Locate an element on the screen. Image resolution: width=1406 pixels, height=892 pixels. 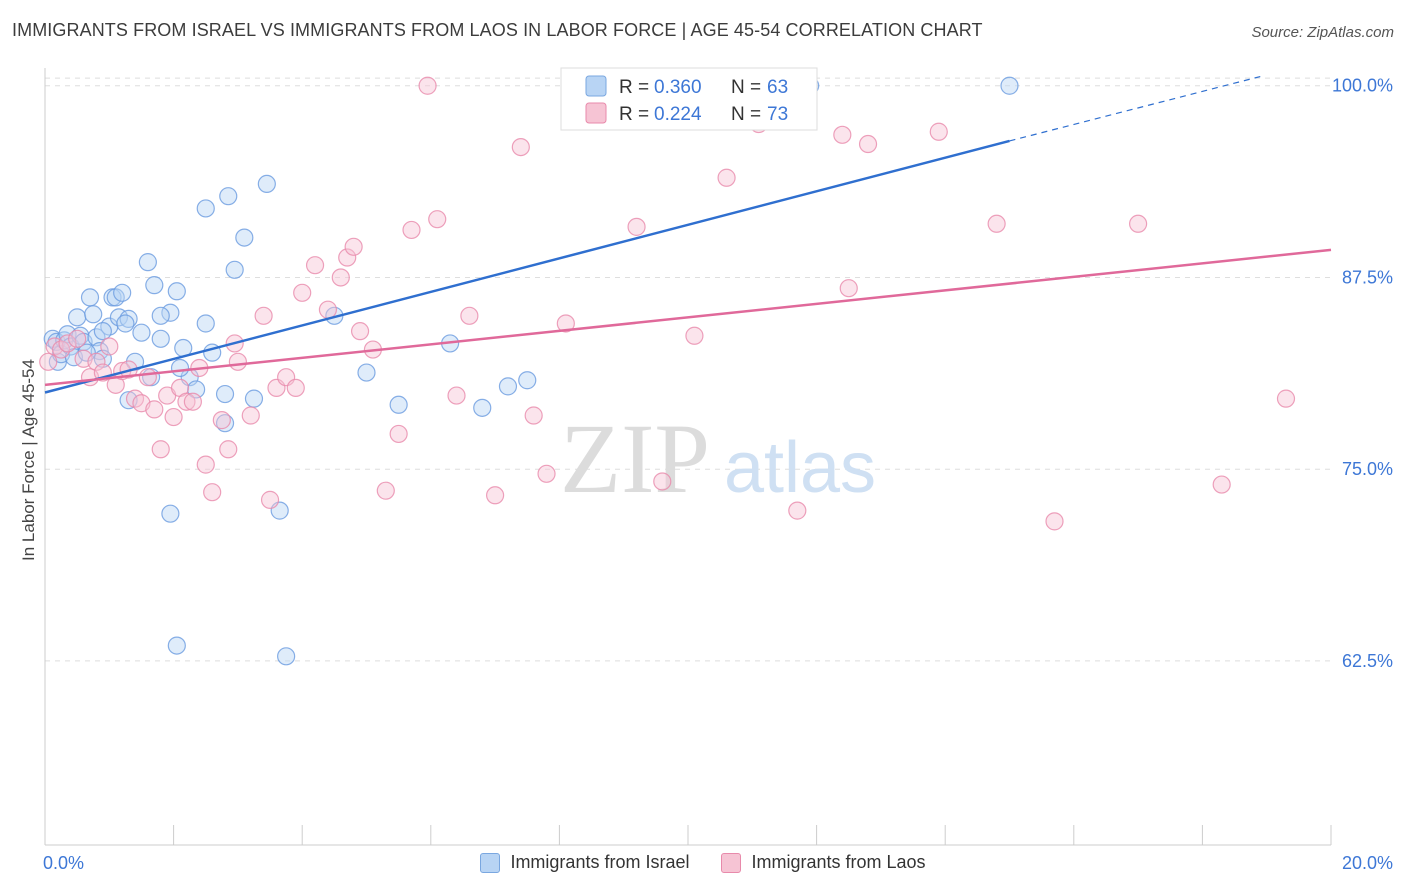
legend-top-r-label-israel: R = is located at coordinates (634, 87).